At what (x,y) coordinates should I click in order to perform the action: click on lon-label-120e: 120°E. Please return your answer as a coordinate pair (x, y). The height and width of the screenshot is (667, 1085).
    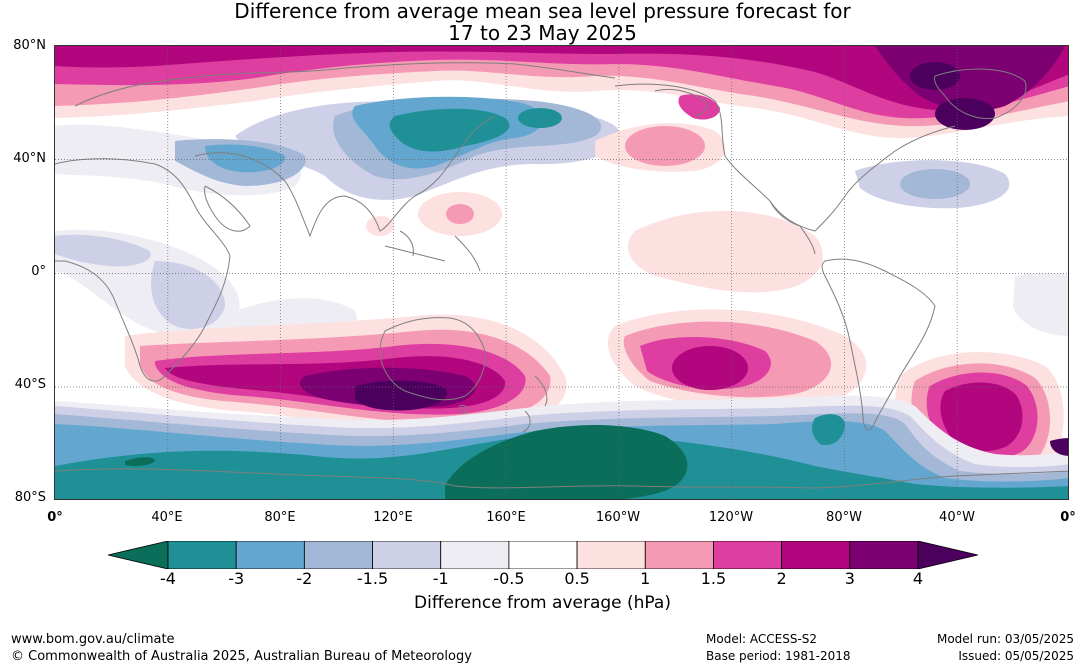
    Looking at the image, I should click on (393, 517).